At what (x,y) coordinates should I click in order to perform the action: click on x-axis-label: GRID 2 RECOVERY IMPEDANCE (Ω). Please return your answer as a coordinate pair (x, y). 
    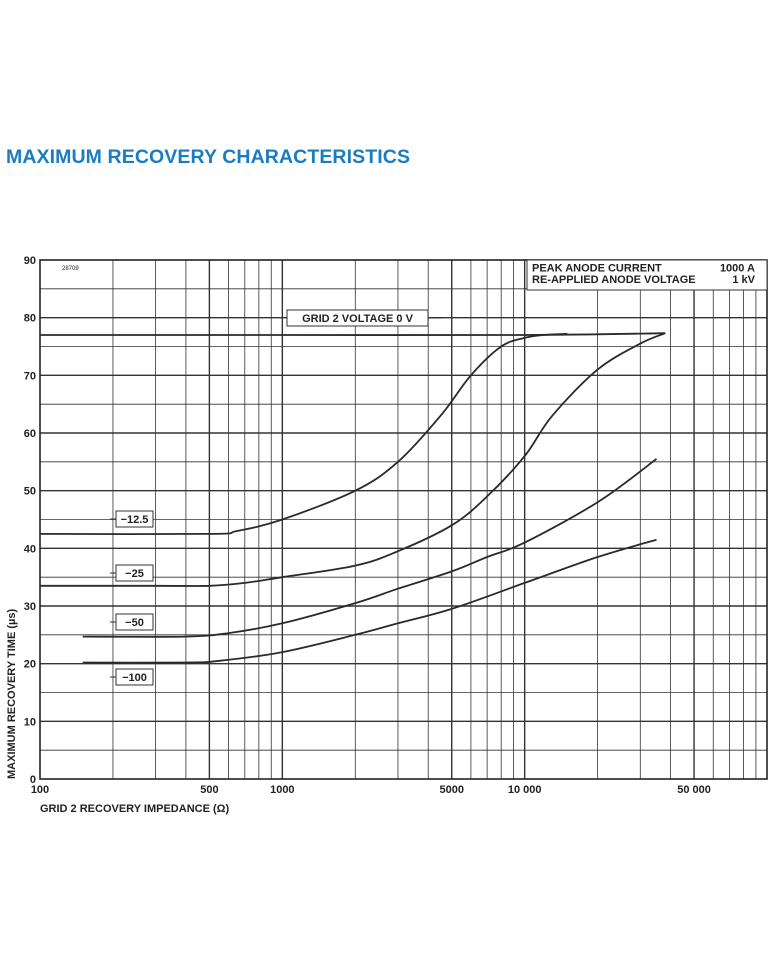
    Looking at the image, I should click on (134, 809).